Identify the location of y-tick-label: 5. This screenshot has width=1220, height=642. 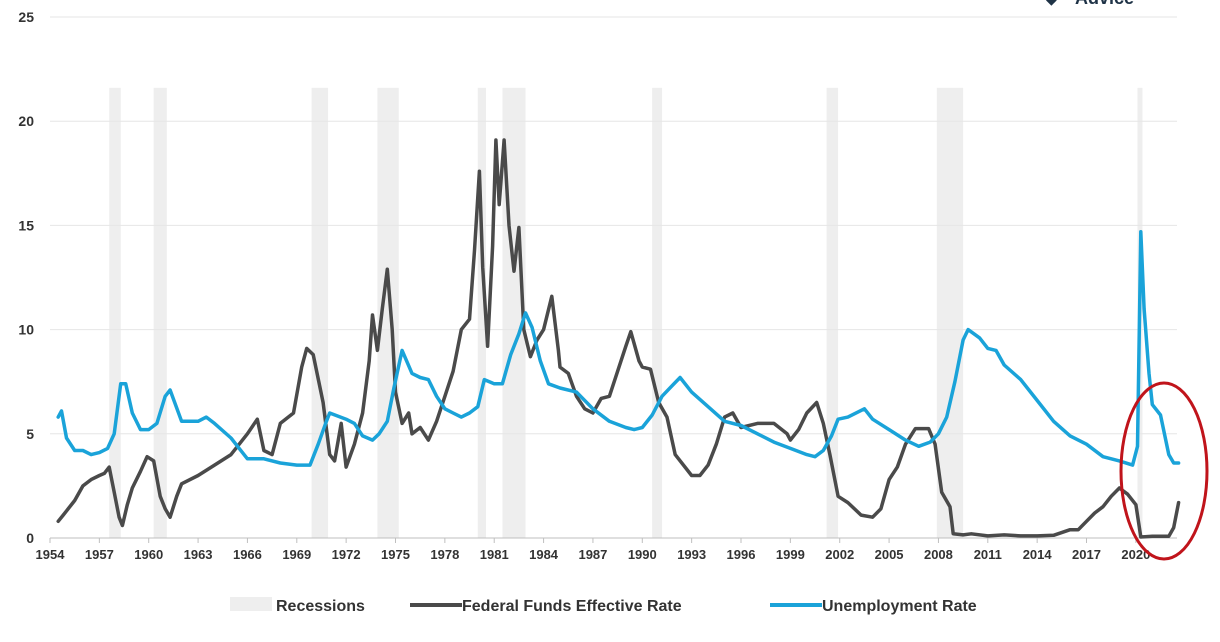
(30, 434).